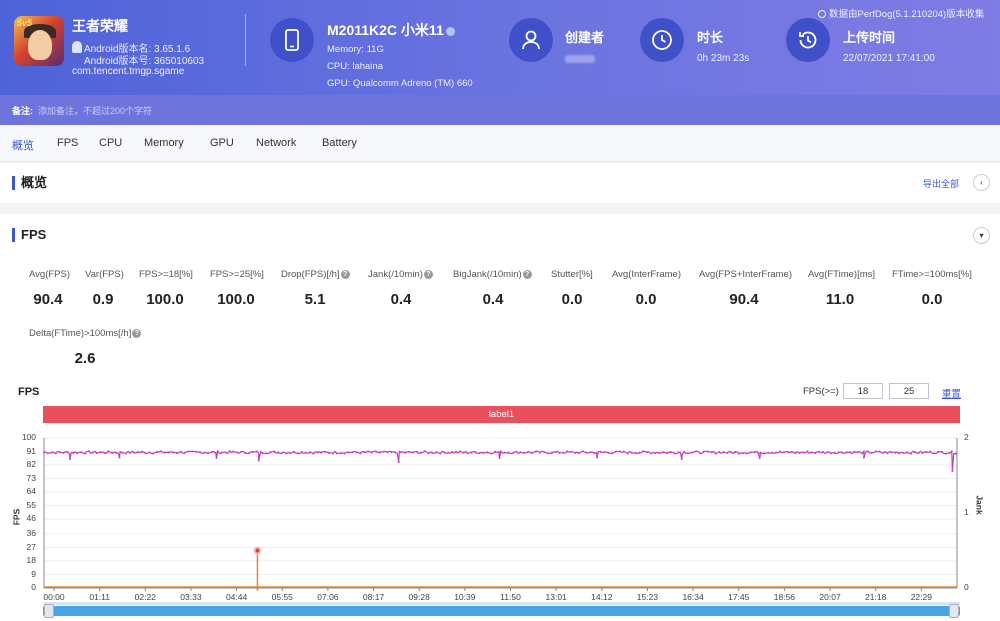  Describe the element at coordinates (941, 184) in the screenshot. I see `export-all-link: 导出全部` at that location.